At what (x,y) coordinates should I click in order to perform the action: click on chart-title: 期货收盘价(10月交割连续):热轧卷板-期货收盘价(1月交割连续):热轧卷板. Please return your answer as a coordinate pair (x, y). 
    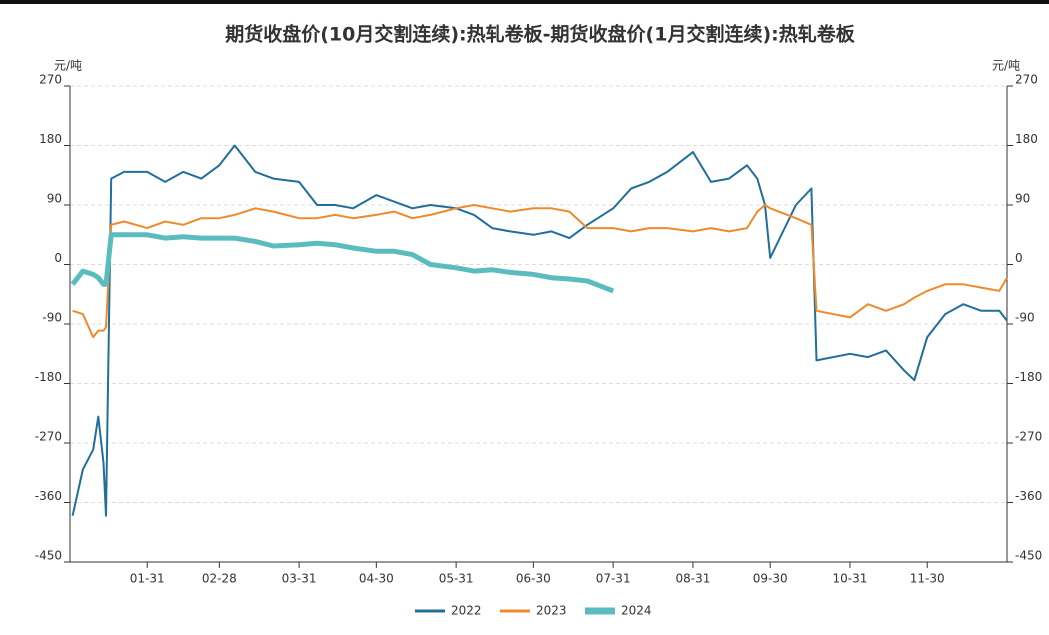
    Looking at the image, I should click on (540, 34).